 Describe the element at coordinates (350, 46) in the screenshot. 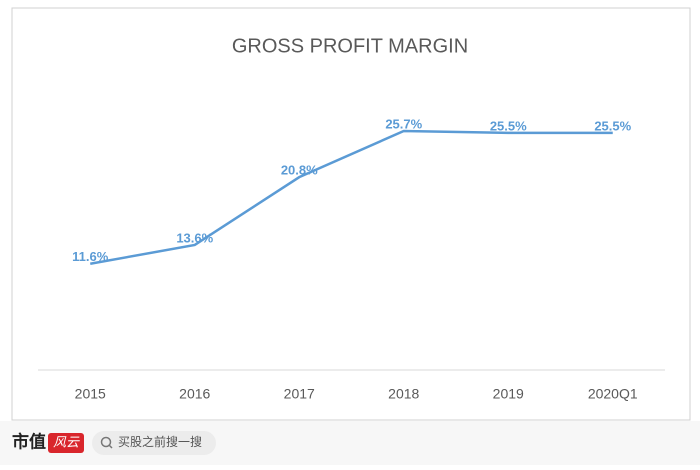

I see `chart-title: GROSS PROFIT MARGIN` at that location.